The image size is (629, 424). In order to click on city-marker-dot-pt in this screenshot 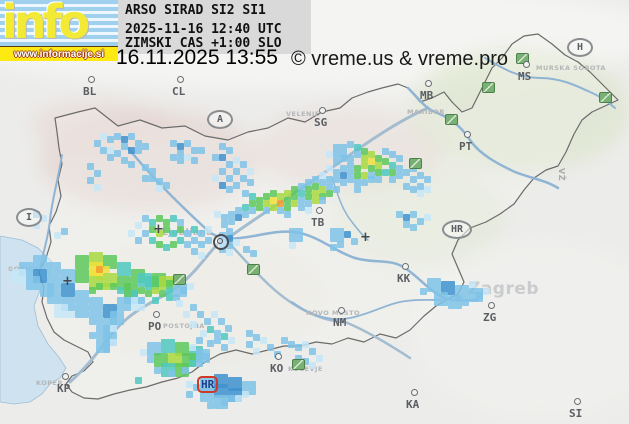, I will do `click(467, 134)`.